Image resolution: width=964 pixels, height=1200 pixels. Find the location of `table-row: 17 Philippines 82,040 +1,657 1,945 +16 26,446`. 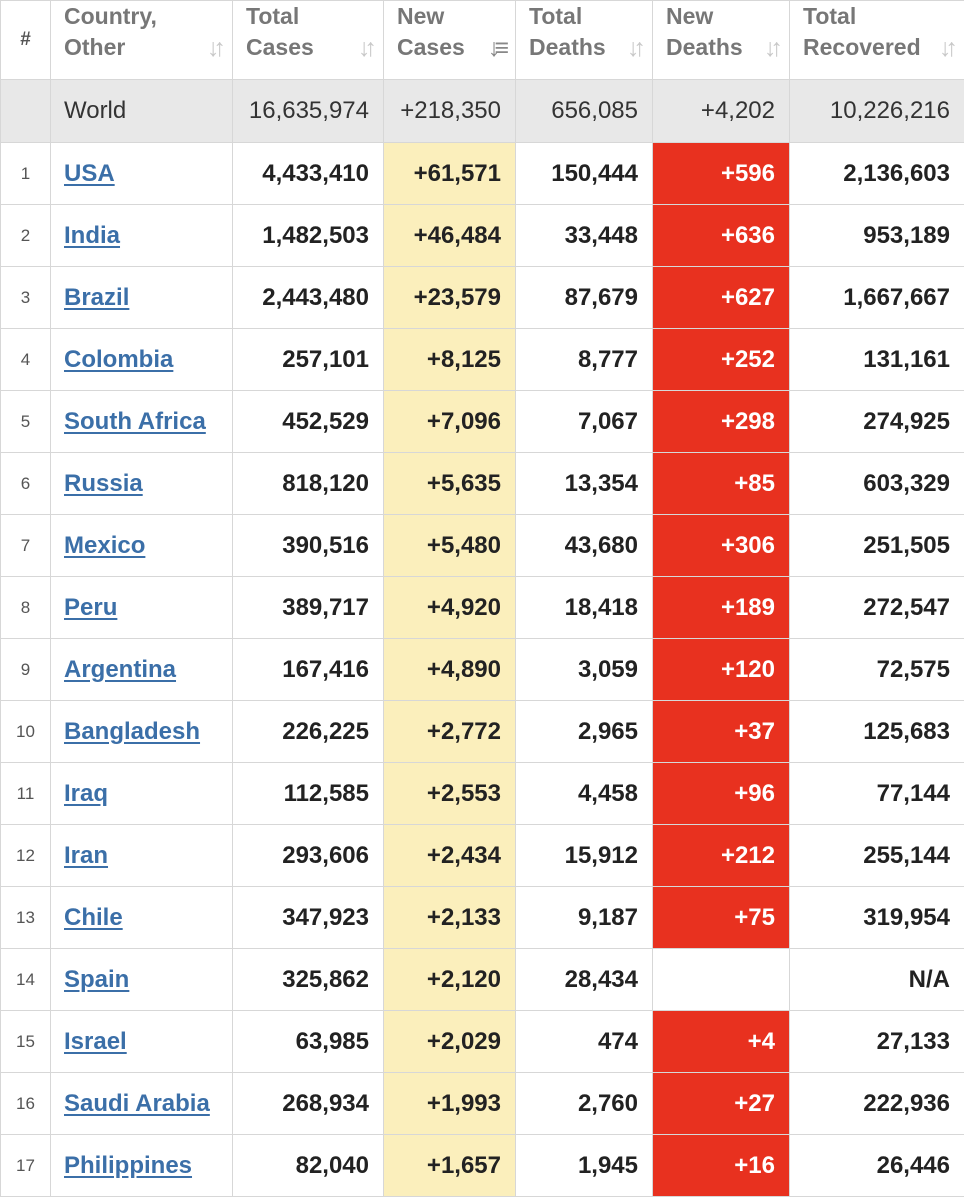

table-row: 17 Philippines 82,040 +1,657 1,945 +16 26,446 is located at coordinates (482, 1165).